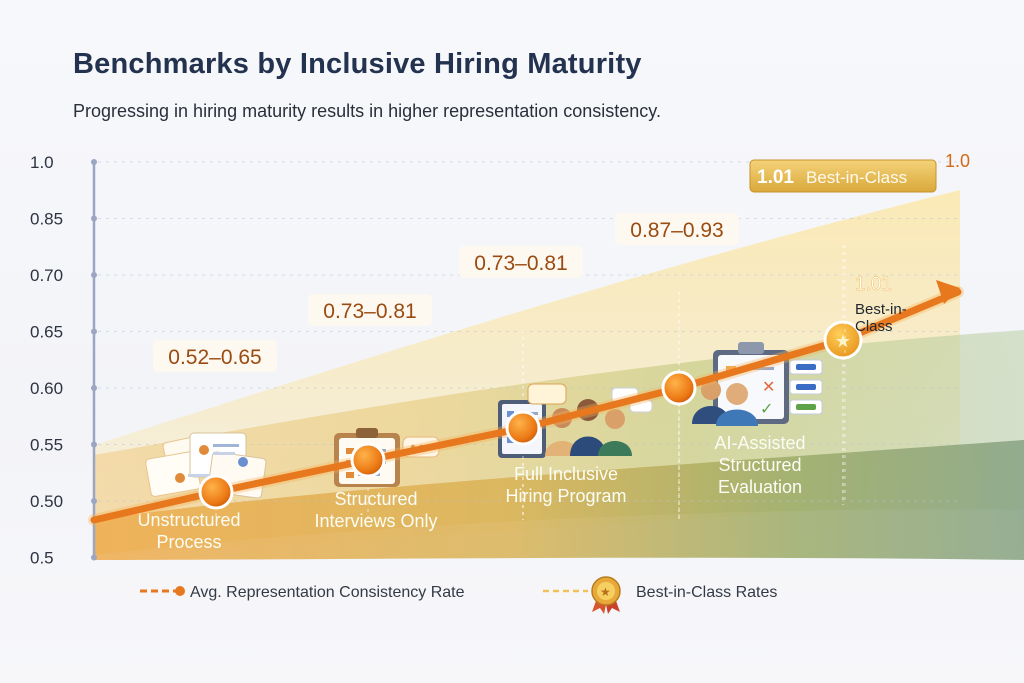 This screenshot has width=1024, height=683. I want to click on stage-label: Full Inclusive, so click(566, 474).